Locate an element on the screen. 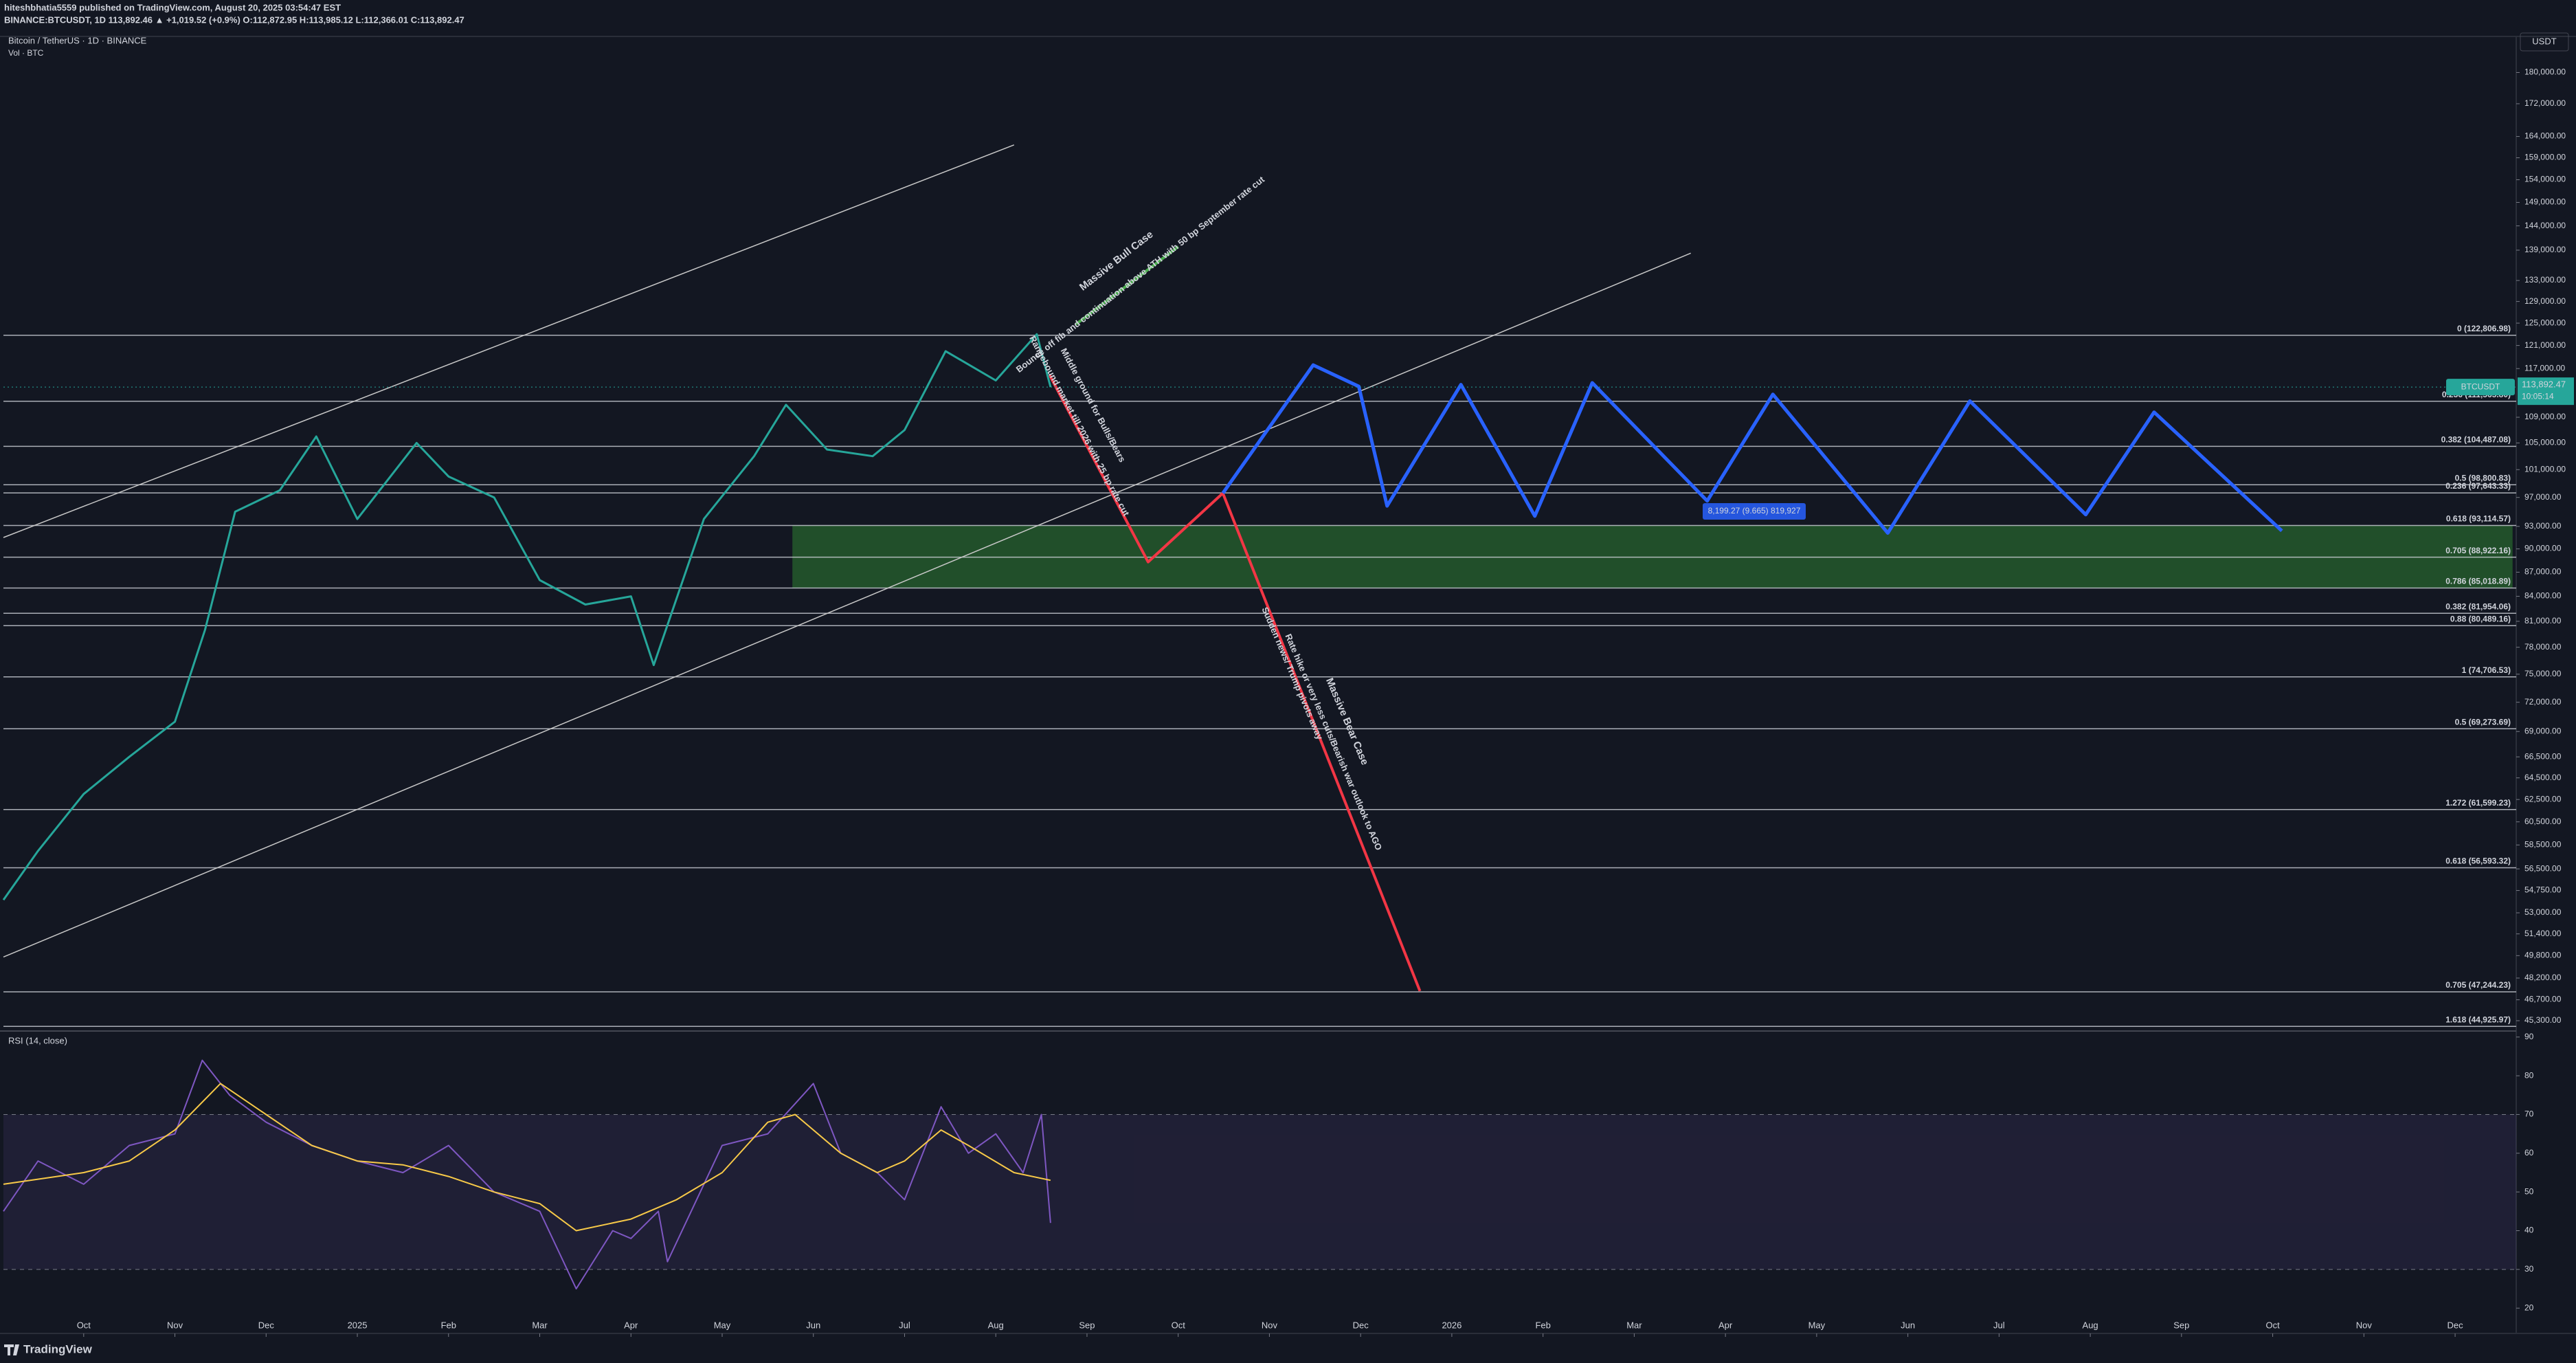 Image resolution: width=2576 pixels, height=1363 pixels. rsi-tick-label: 90 is located at coordinates (2529, 1037).